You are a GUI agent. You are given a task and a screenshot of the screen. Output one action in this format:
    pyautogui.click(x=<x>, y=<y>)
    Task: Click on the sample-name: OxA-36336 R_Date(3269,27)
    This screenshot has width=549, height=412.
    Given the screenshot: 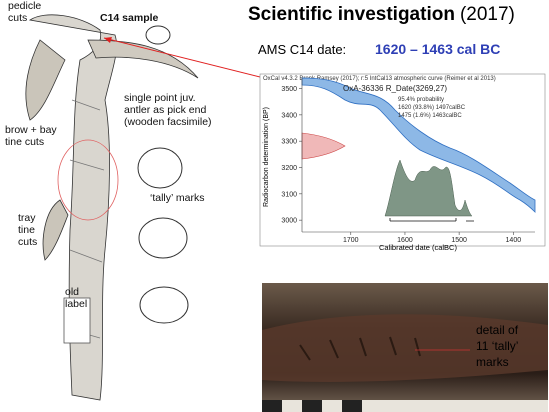 What is the action you would take?
    pyautogui.click(x=395, y=88)
    